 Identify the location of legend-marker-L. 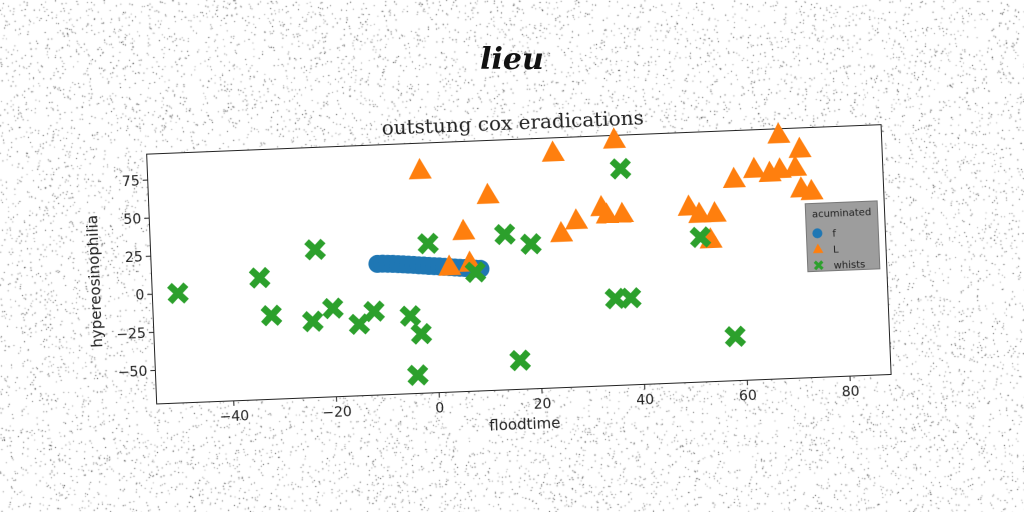
(818, 248).